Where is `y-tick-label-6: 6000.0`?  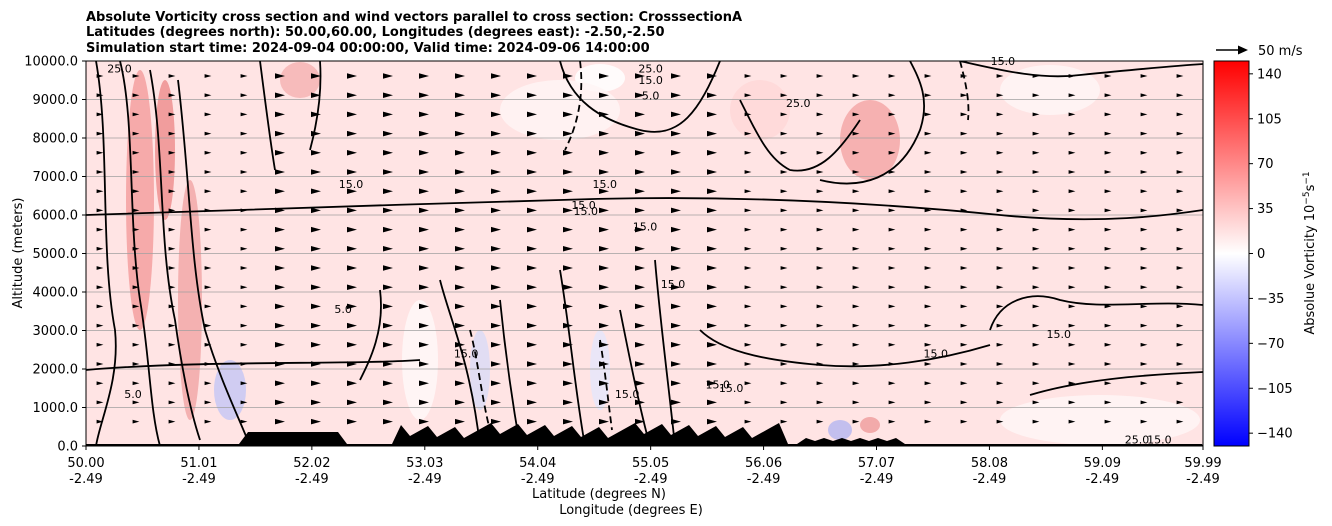
y-tick-label-6: 6000.0 is located at coordinates (56, 216).